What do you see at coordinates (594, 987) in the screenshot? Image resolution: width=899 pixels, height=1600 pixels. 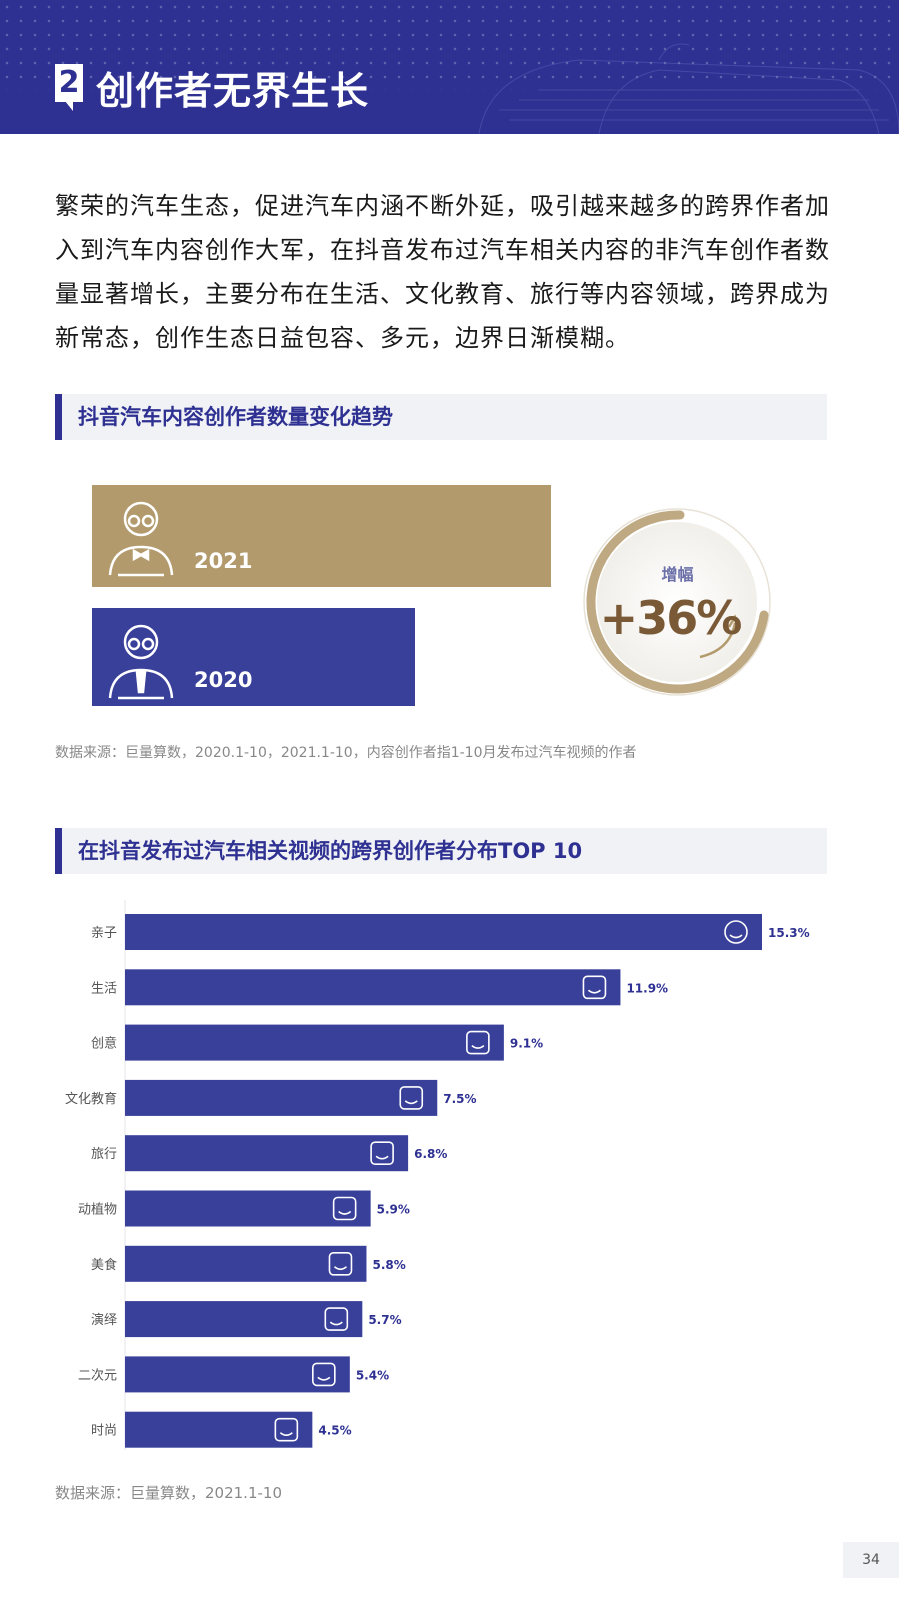 I see `heart-pulse-icon` at bounding box center [594, 987].